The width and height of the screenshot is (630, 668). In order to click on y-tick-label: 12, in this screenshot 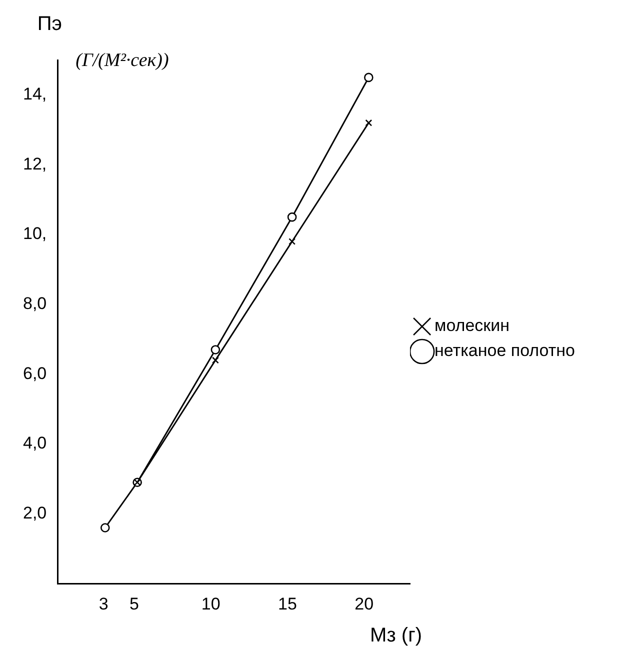, I will do `click(34, 164)`.